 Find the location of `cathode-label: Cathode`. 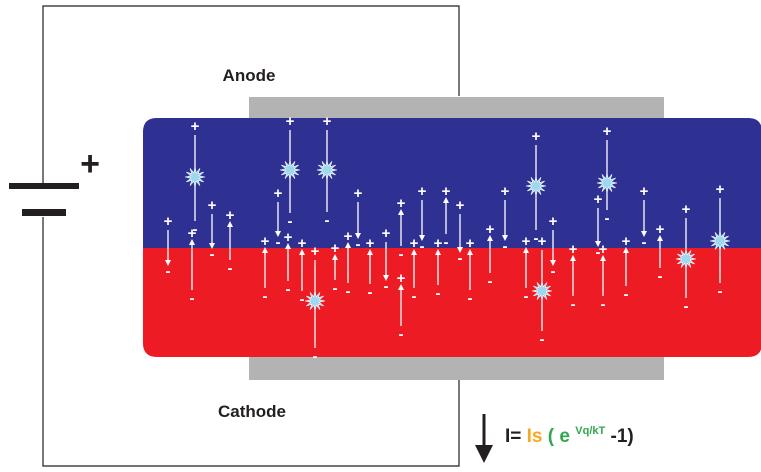

cathode-label: Cathode is located at coordinates (252, 411).